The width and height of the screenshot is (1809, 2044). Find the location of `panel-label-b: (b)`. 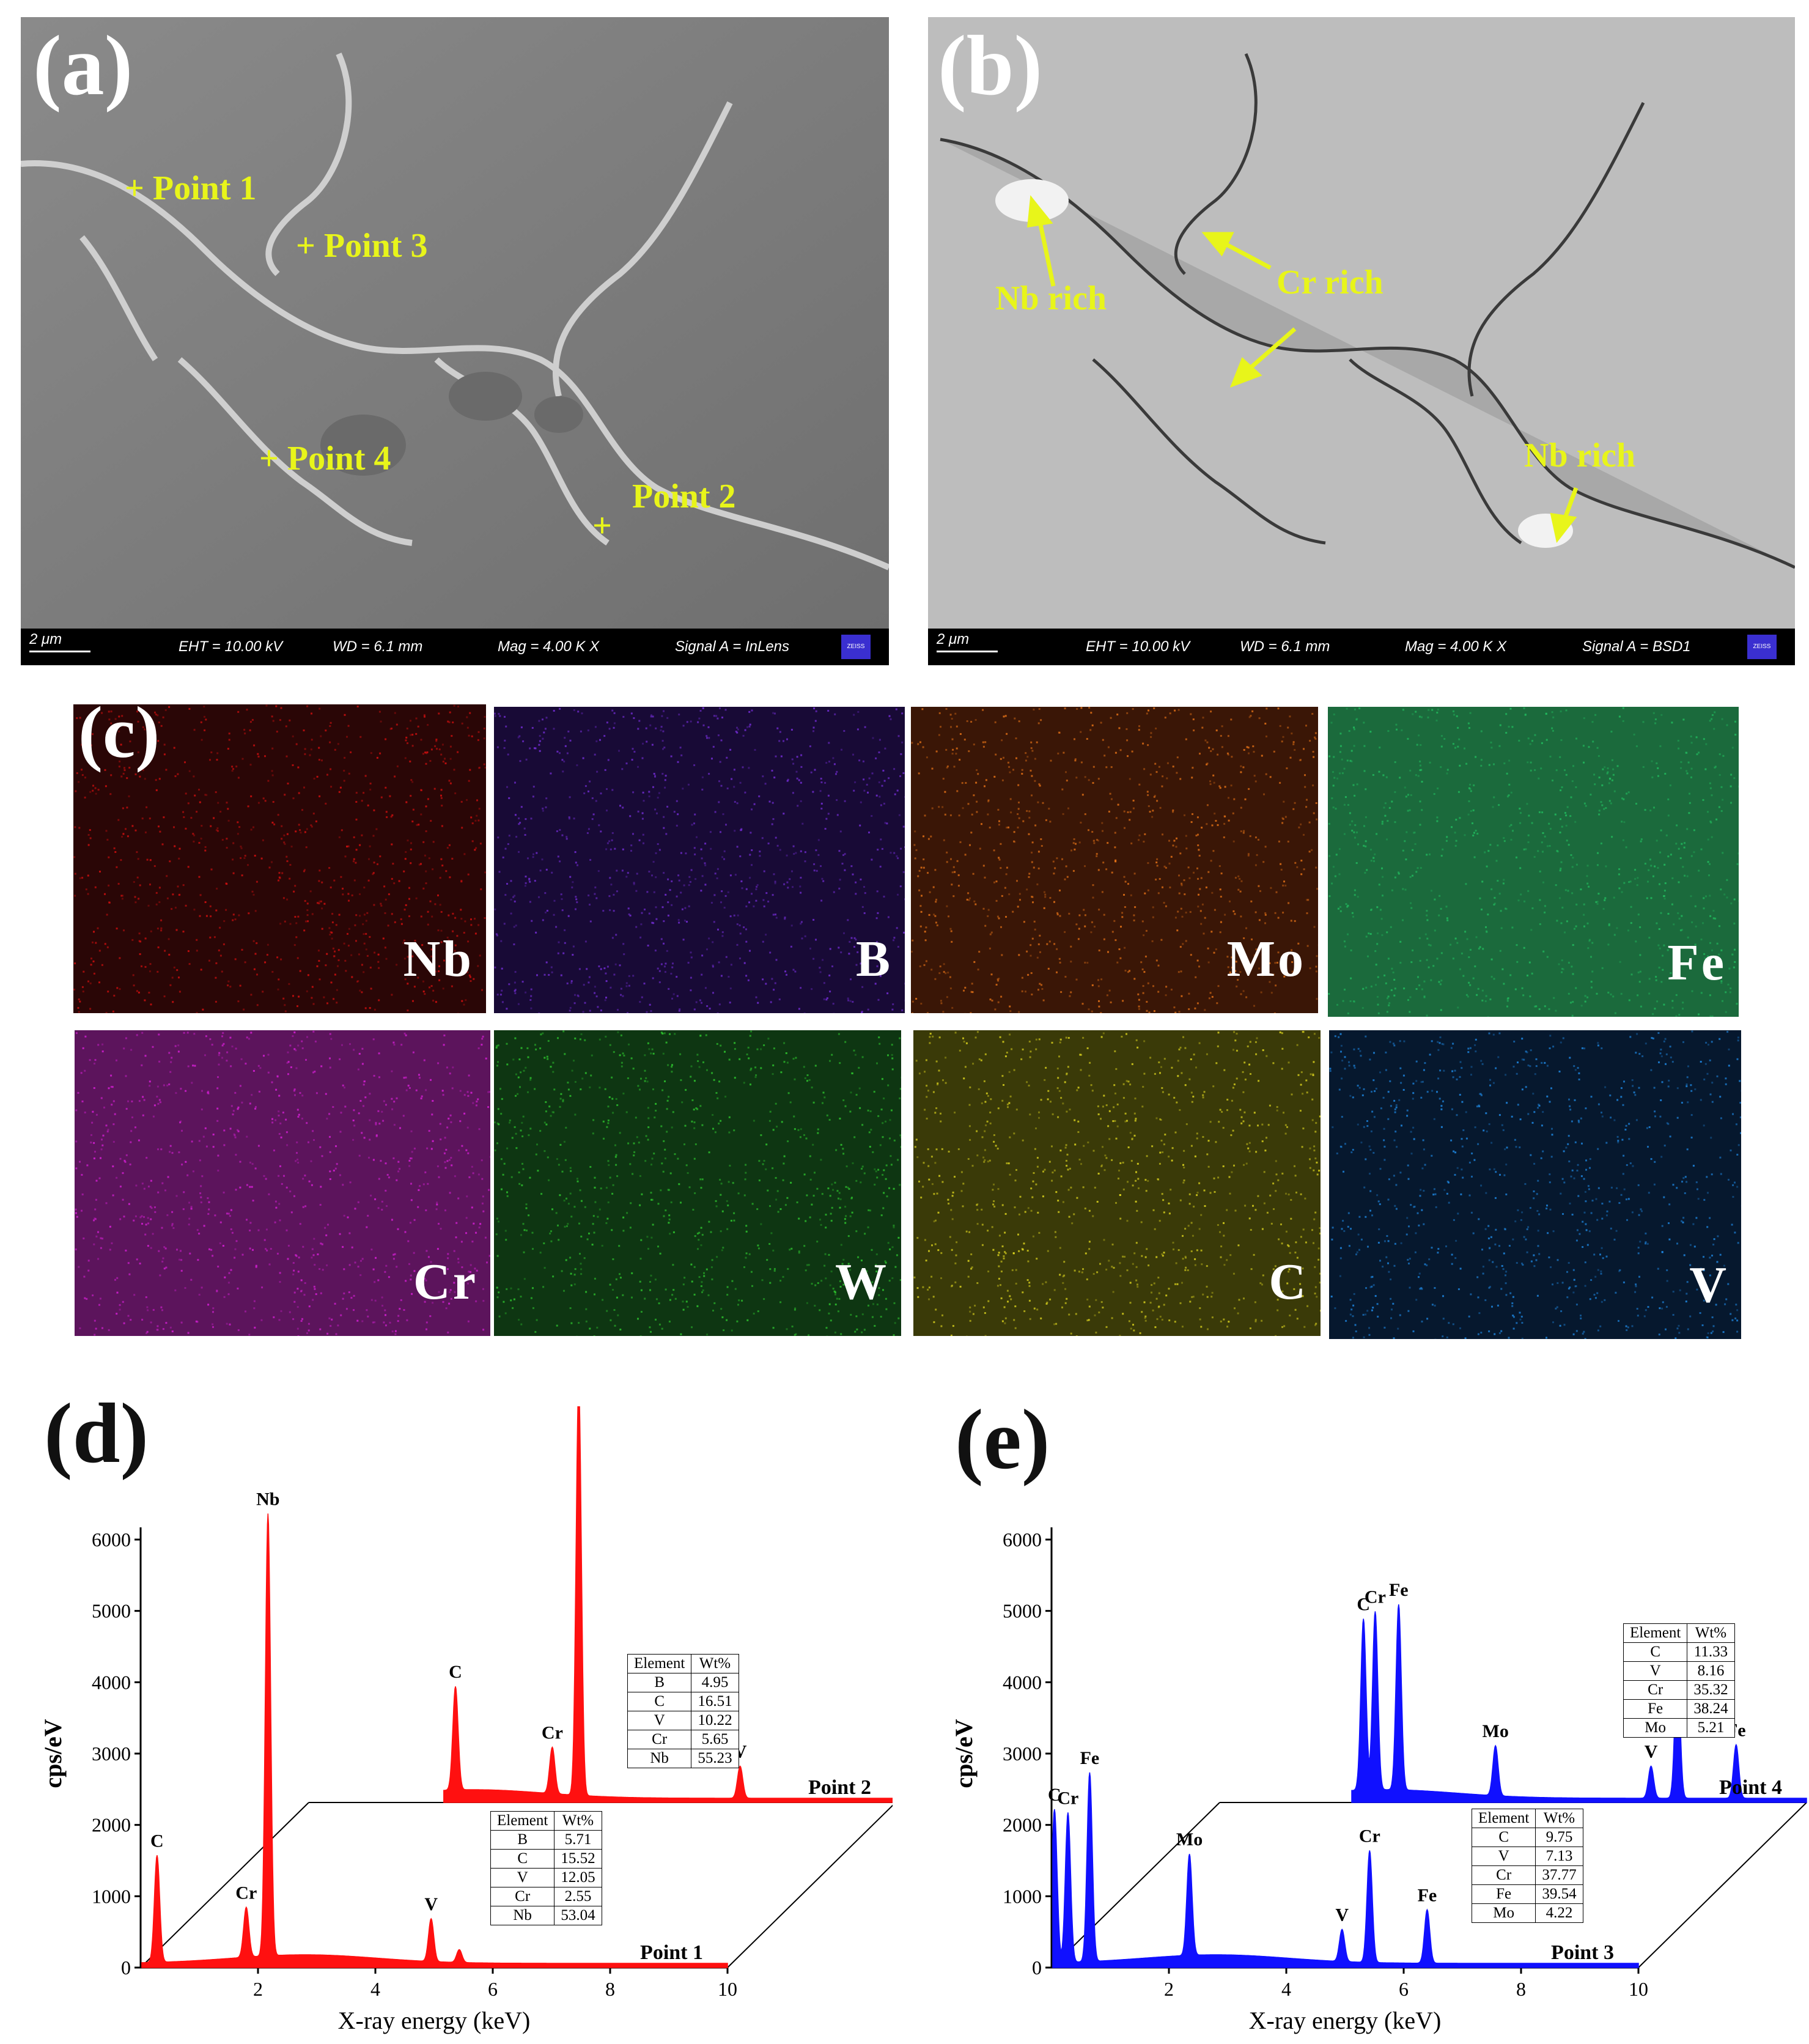

panel-label-b: (b) is located at coordinates (990, 65).